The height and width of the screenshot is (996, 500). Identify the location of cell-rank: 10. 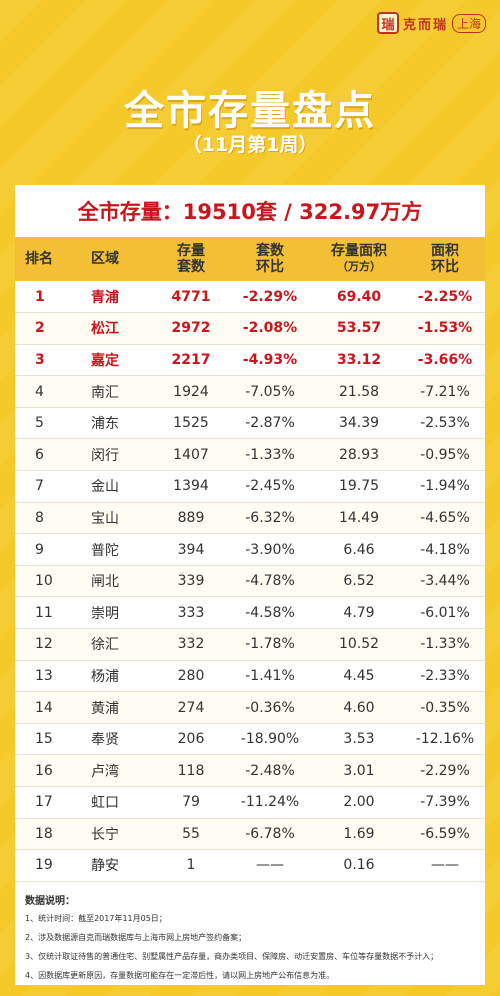
(46, 581).